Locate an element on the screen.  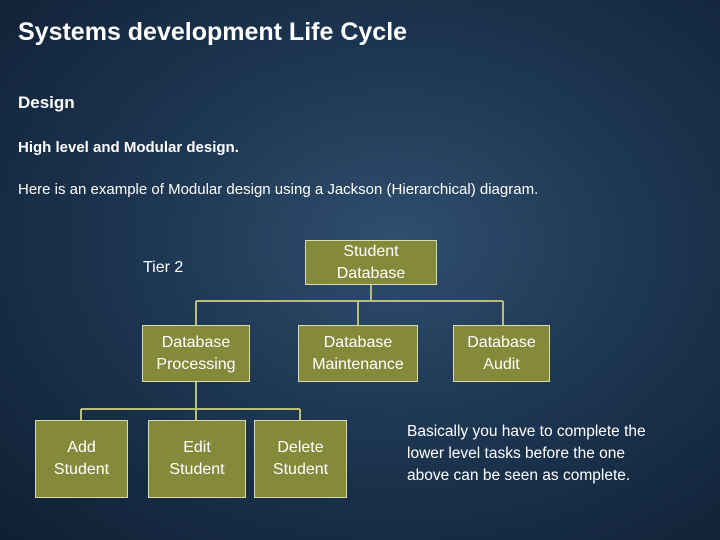
node: Add Student is located at coordinates (81, 459).